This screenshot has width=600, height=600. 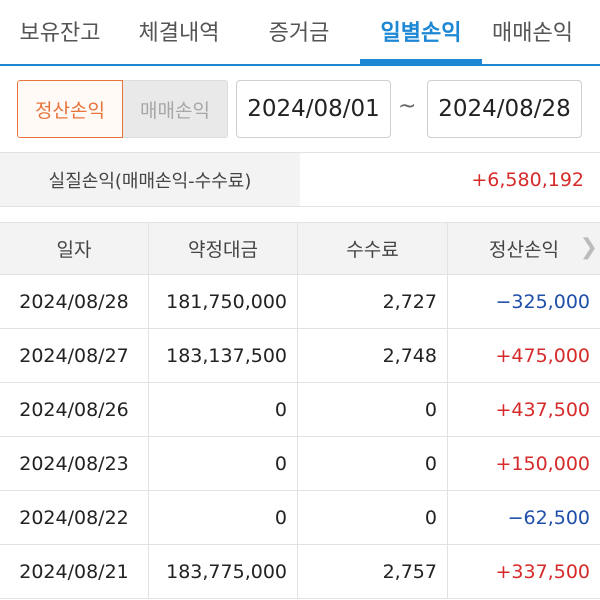 What do you see at coordinates (175, 109) in the screenshot?
I see `trading-pnl-button: 매매손익` at bounding box center [175, 109].